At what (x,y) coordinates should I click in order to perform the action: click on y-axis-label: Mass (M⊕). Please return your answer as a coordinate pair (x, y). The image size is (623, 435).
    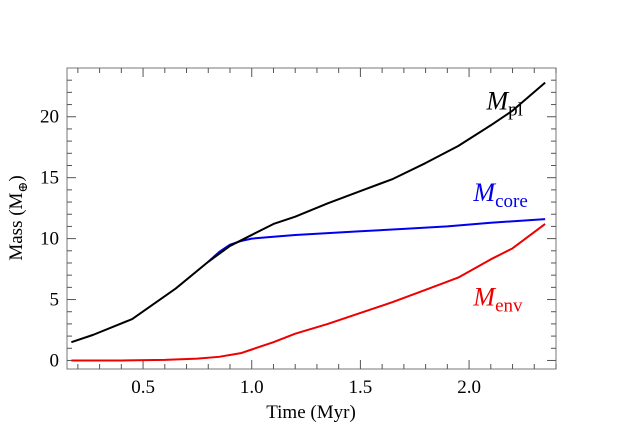
    Looking at the image, I should click on (18, 217).